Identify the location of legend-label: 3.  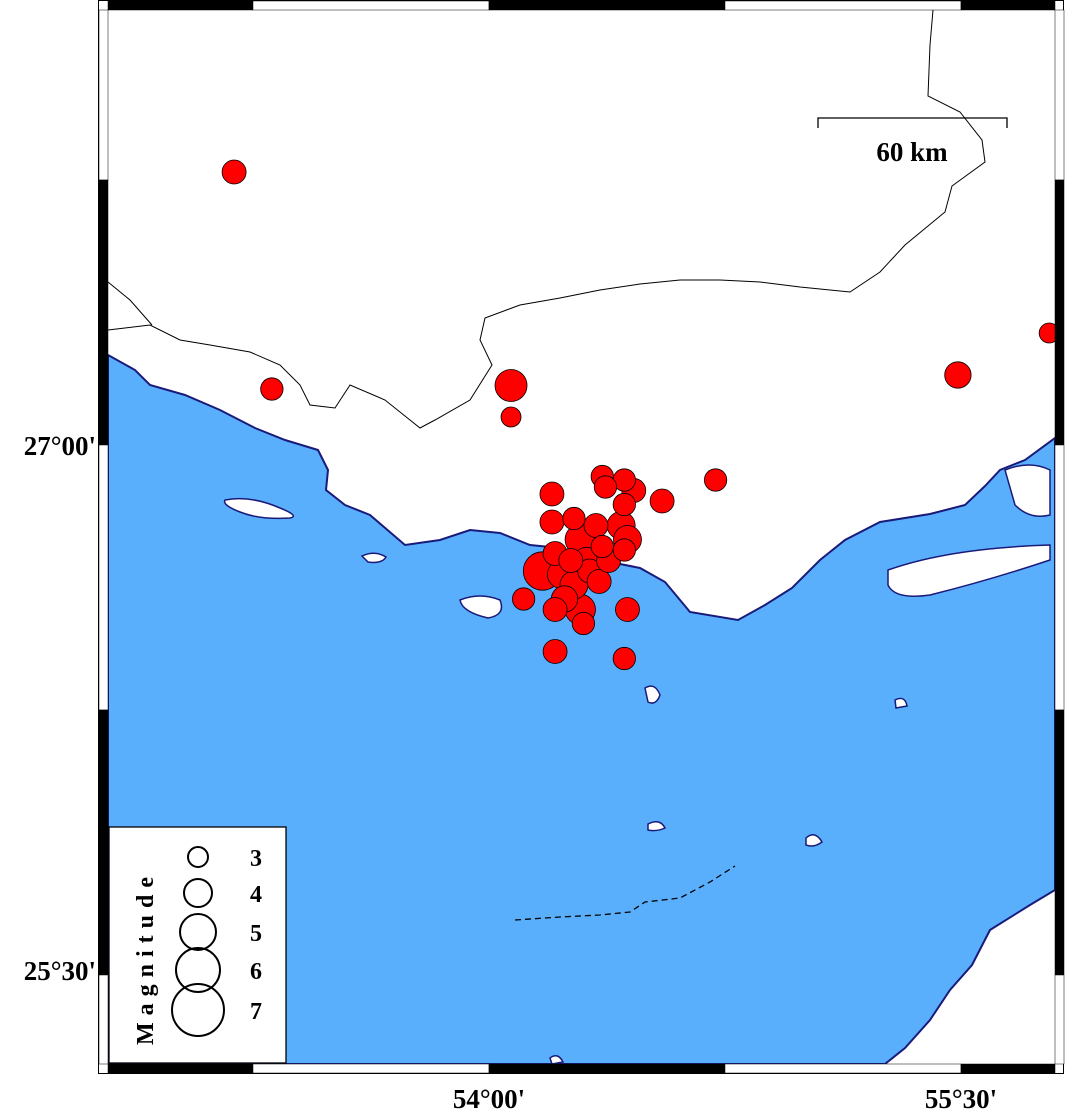
(256, 859).